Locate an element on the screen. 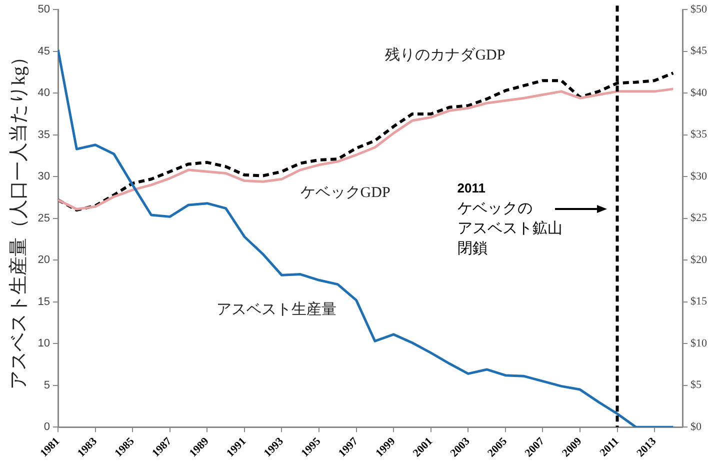 The width and height of the screenshot is (714, 463). series-label: アスベスト生産量 is located at coordinates (276, 309).